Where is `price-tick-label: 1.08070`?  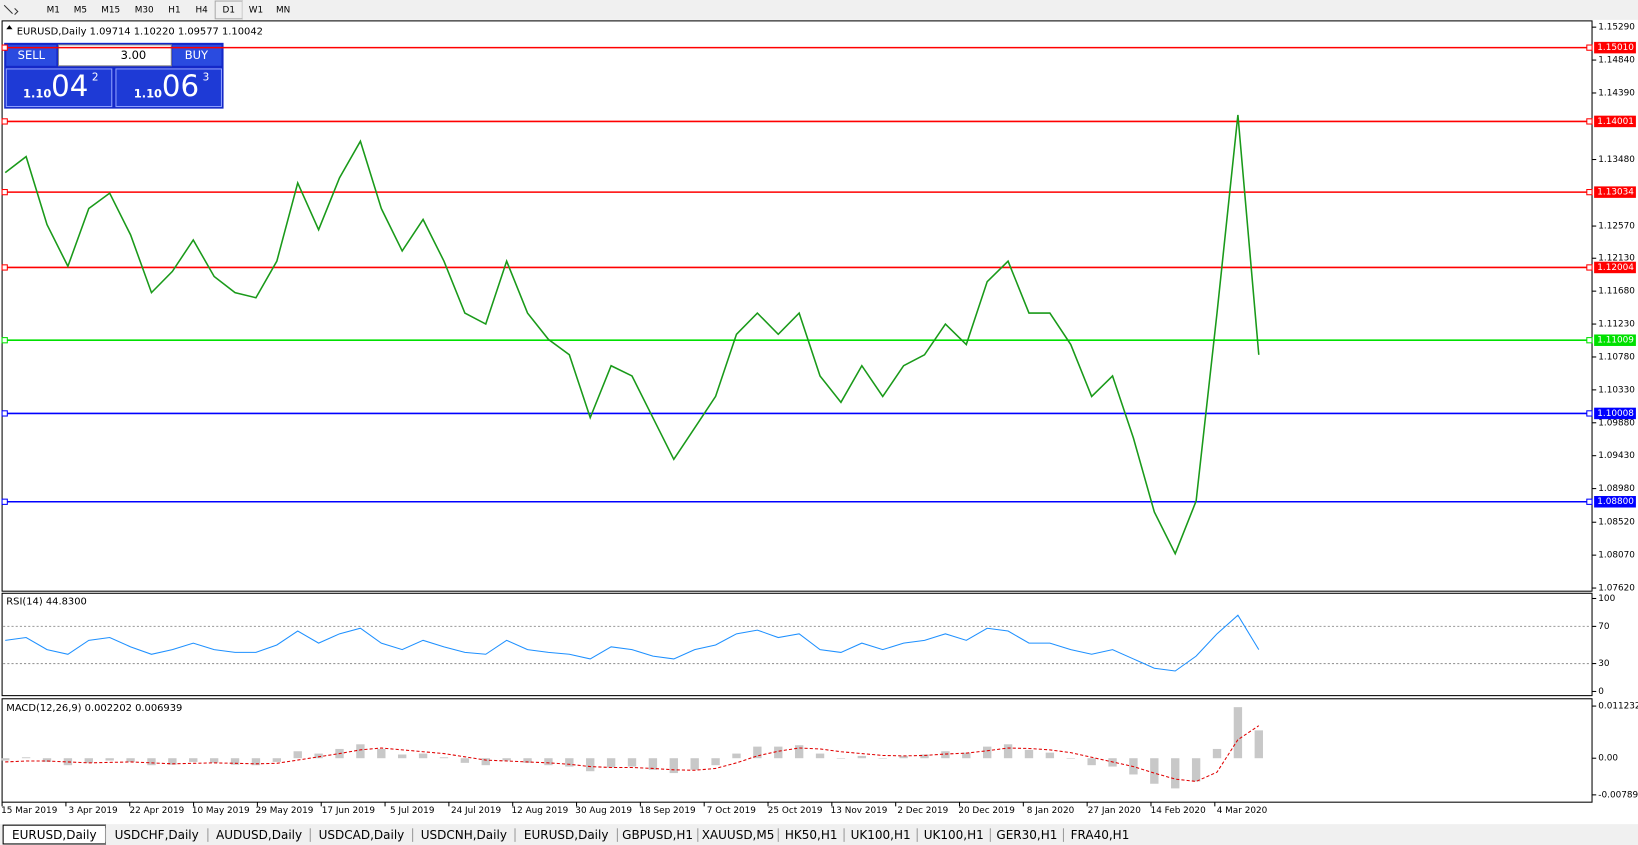 price-tick-label: 1.08070 is located at coordinates (1616, 556).